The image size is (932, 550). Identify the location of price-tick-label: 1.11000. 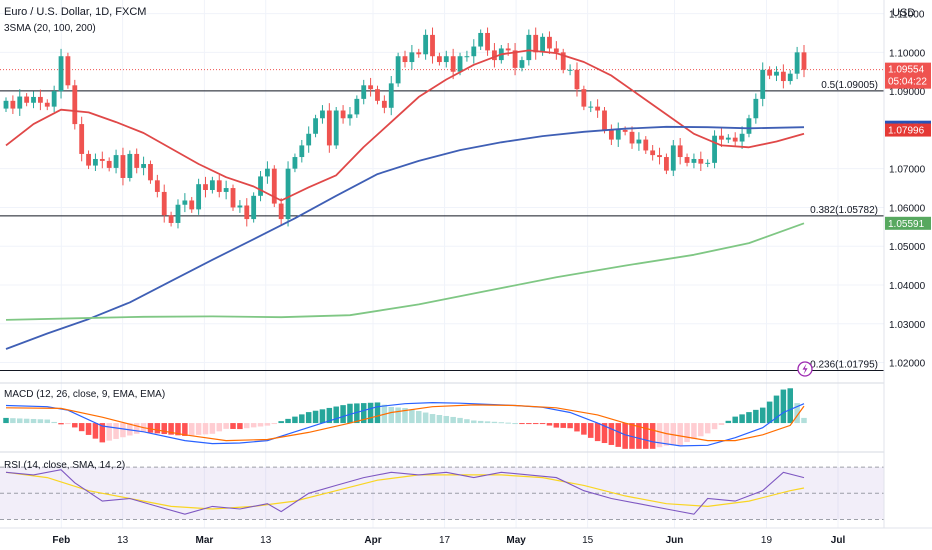
(907, 15).